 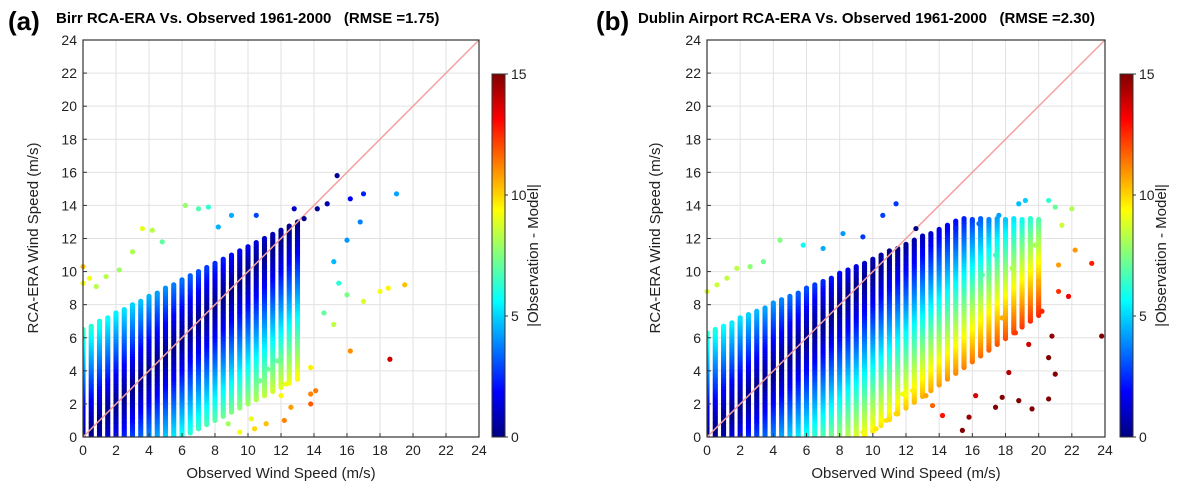 What do you see at coordinates (533, 255) in the screenshot?
I see `colorbar-label: |Observation - Model|` at bounding box center [533, 255].